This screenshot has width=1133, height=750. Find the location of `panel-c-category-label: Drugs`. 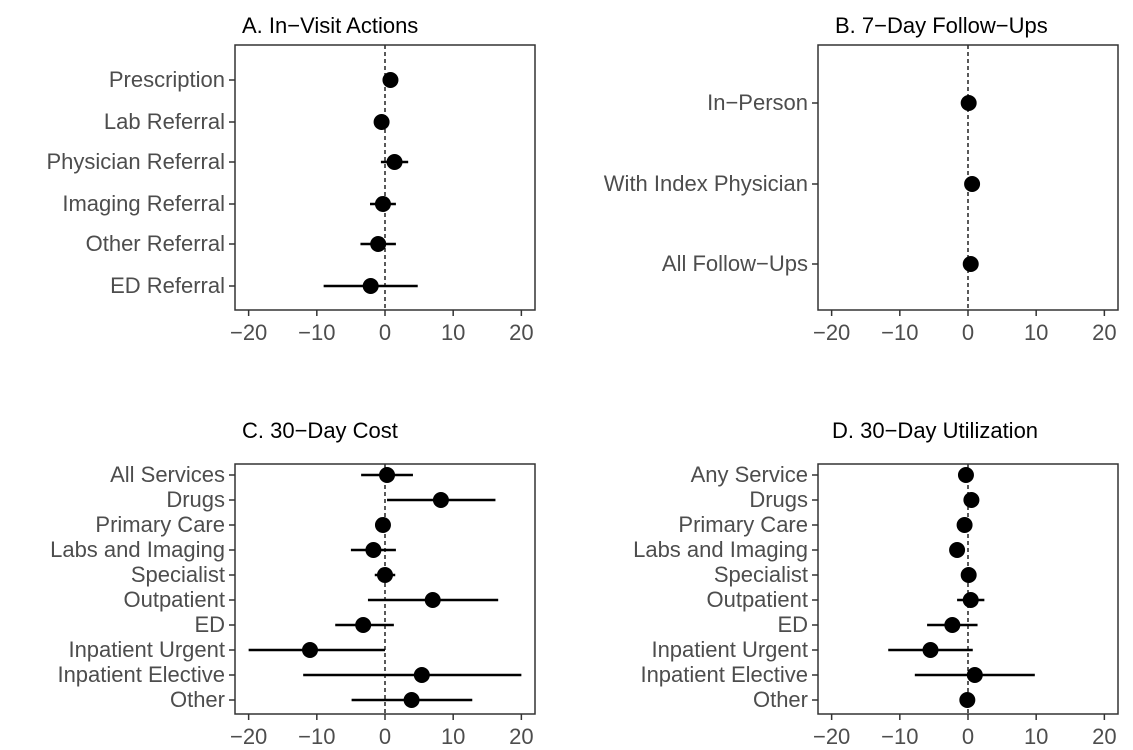

panel-c-category-label: Drugs is located at coordinates (195, 499).